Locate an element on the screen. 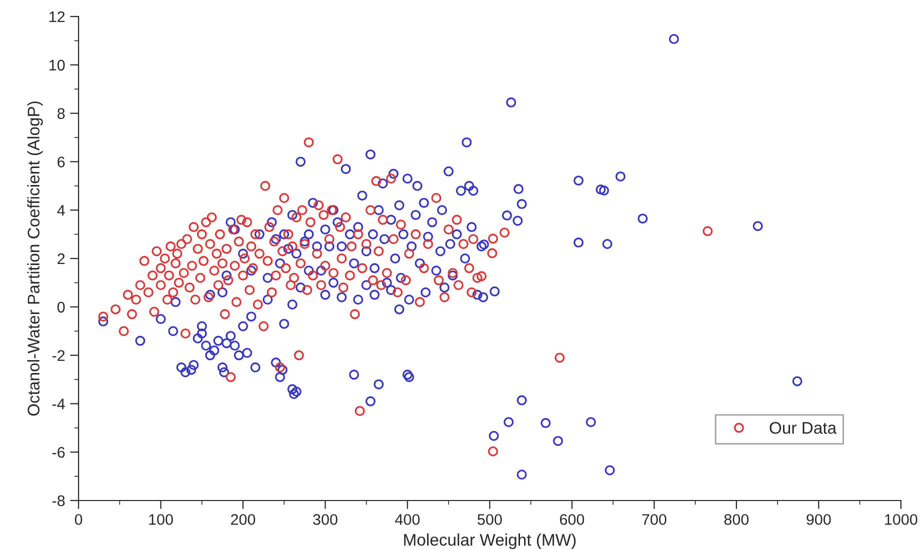 Image resolution: width=924 pixels, height=550 pixels. x-tick-label: 1000 is located at coordinates (901, 519).